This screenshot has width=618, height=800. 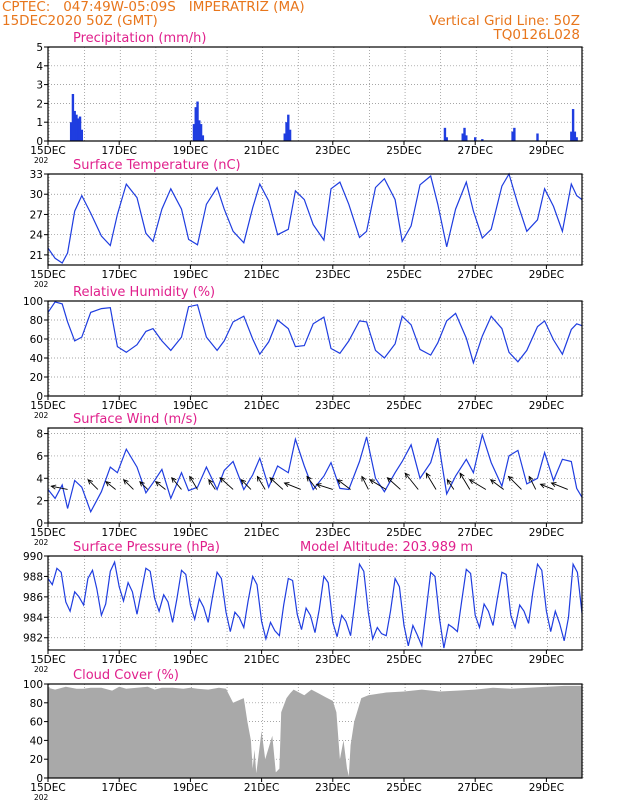 I want to click on y-tick-label: 24, so click(x=37, y=236).